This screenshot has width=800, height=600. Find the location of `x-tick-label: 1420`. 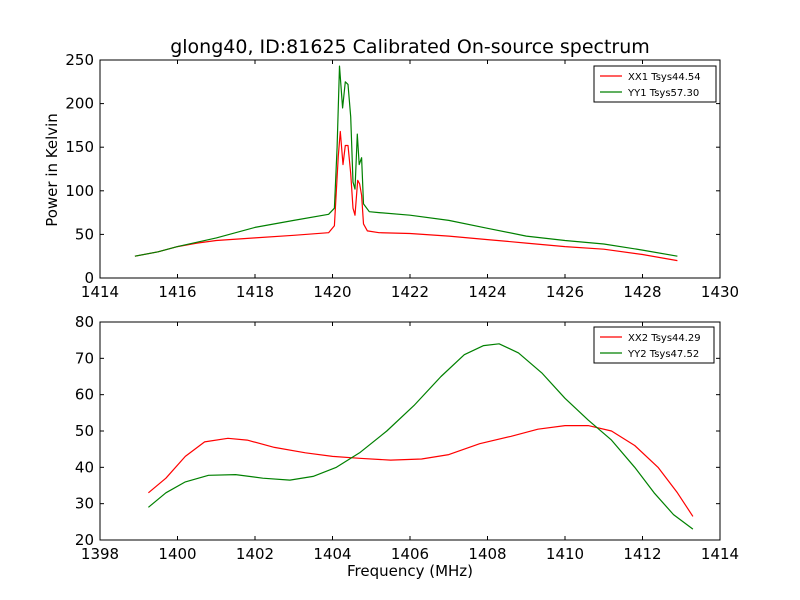

x-tick-label: 1420 is located at coordinates (332, 292).